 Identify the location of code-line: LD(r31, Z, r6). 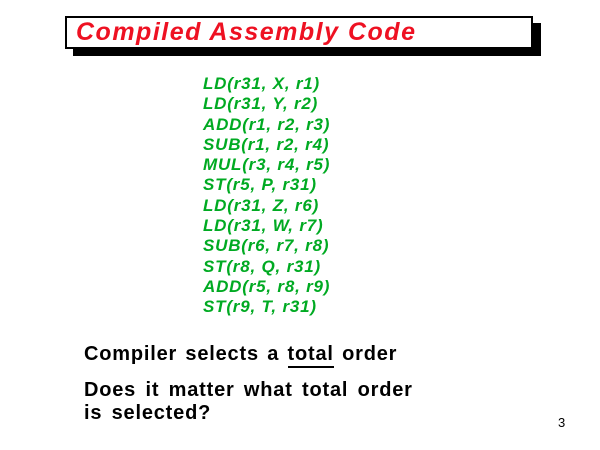
(261, 205).